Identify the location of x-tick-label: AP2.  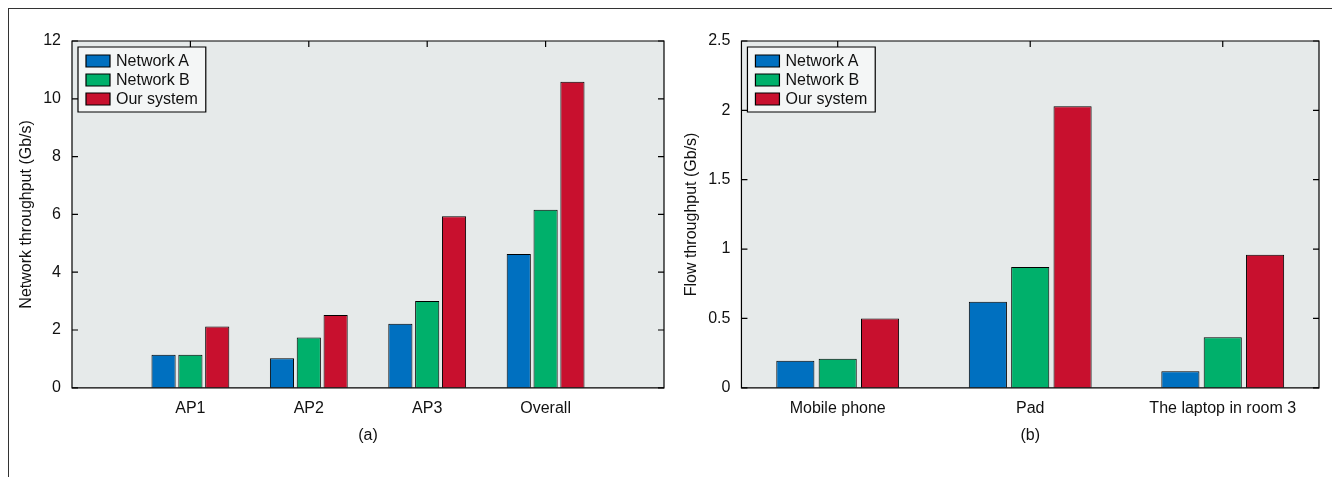
(309, 407).